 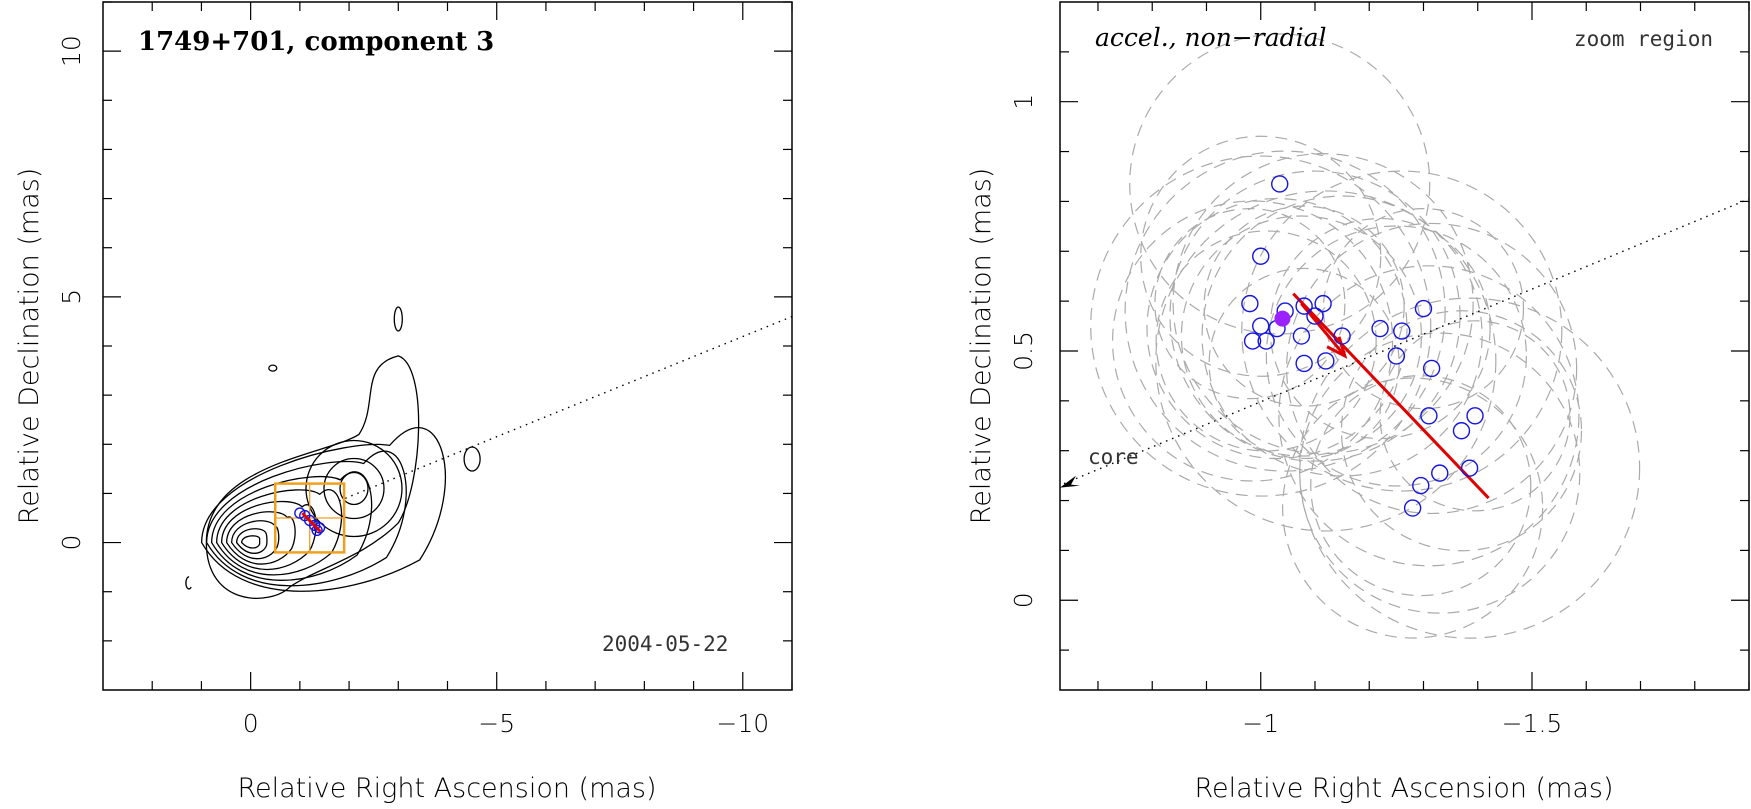 I want to click on left-trajectory-line, so click(x=311, y=522).